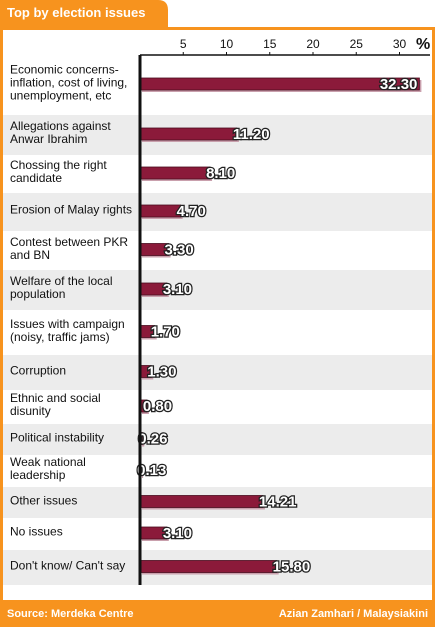  What do you see at coordinates (60, 132) in the screenshot?
I see `category-label: Allegations against Anwar Ibrahim` at bounding box center [60, 132].